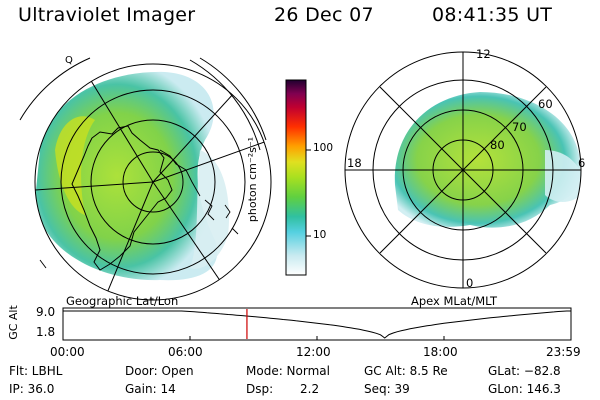 This screenshot has width=600, height=400. I want to click on altitude-ylabel: GC Alt, so click(13, 322).